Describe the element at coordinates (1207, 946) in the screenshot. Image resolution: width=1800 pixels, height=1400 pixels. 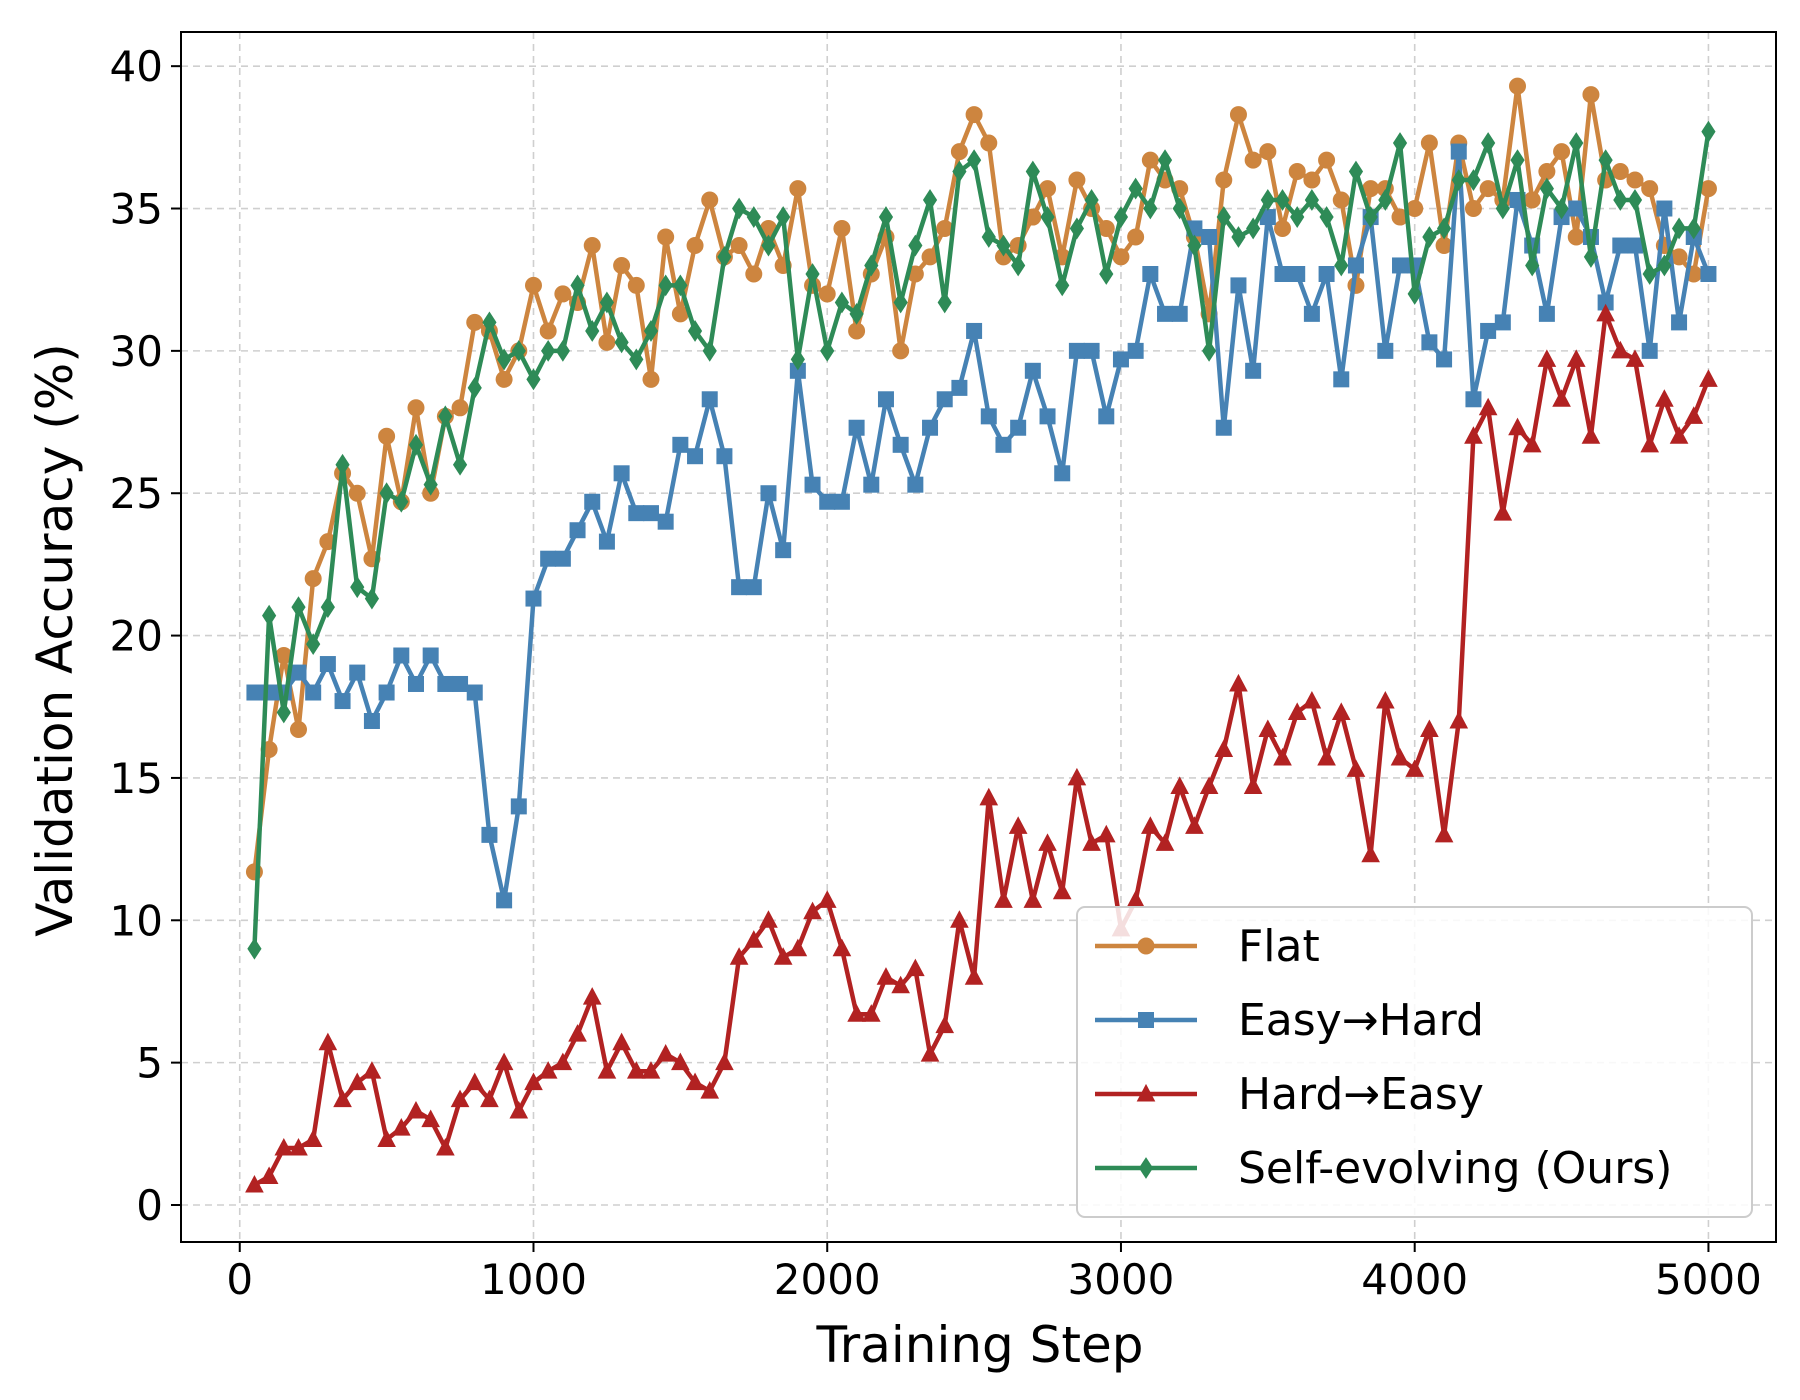
I see `legend-item: Flat` at that location.